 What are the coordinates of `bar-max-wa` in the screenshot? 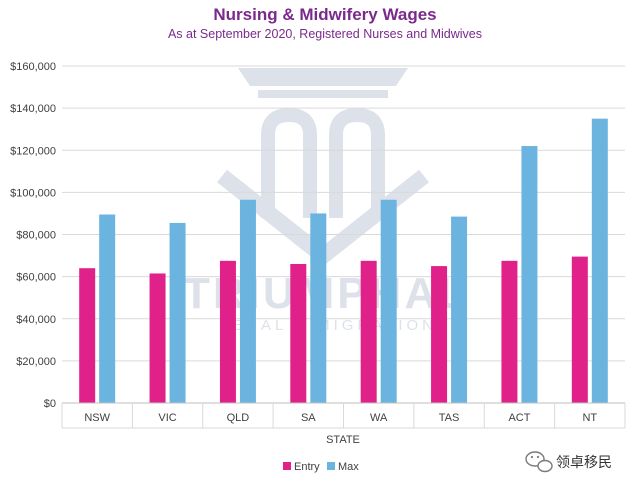 It's located at (388, 301).